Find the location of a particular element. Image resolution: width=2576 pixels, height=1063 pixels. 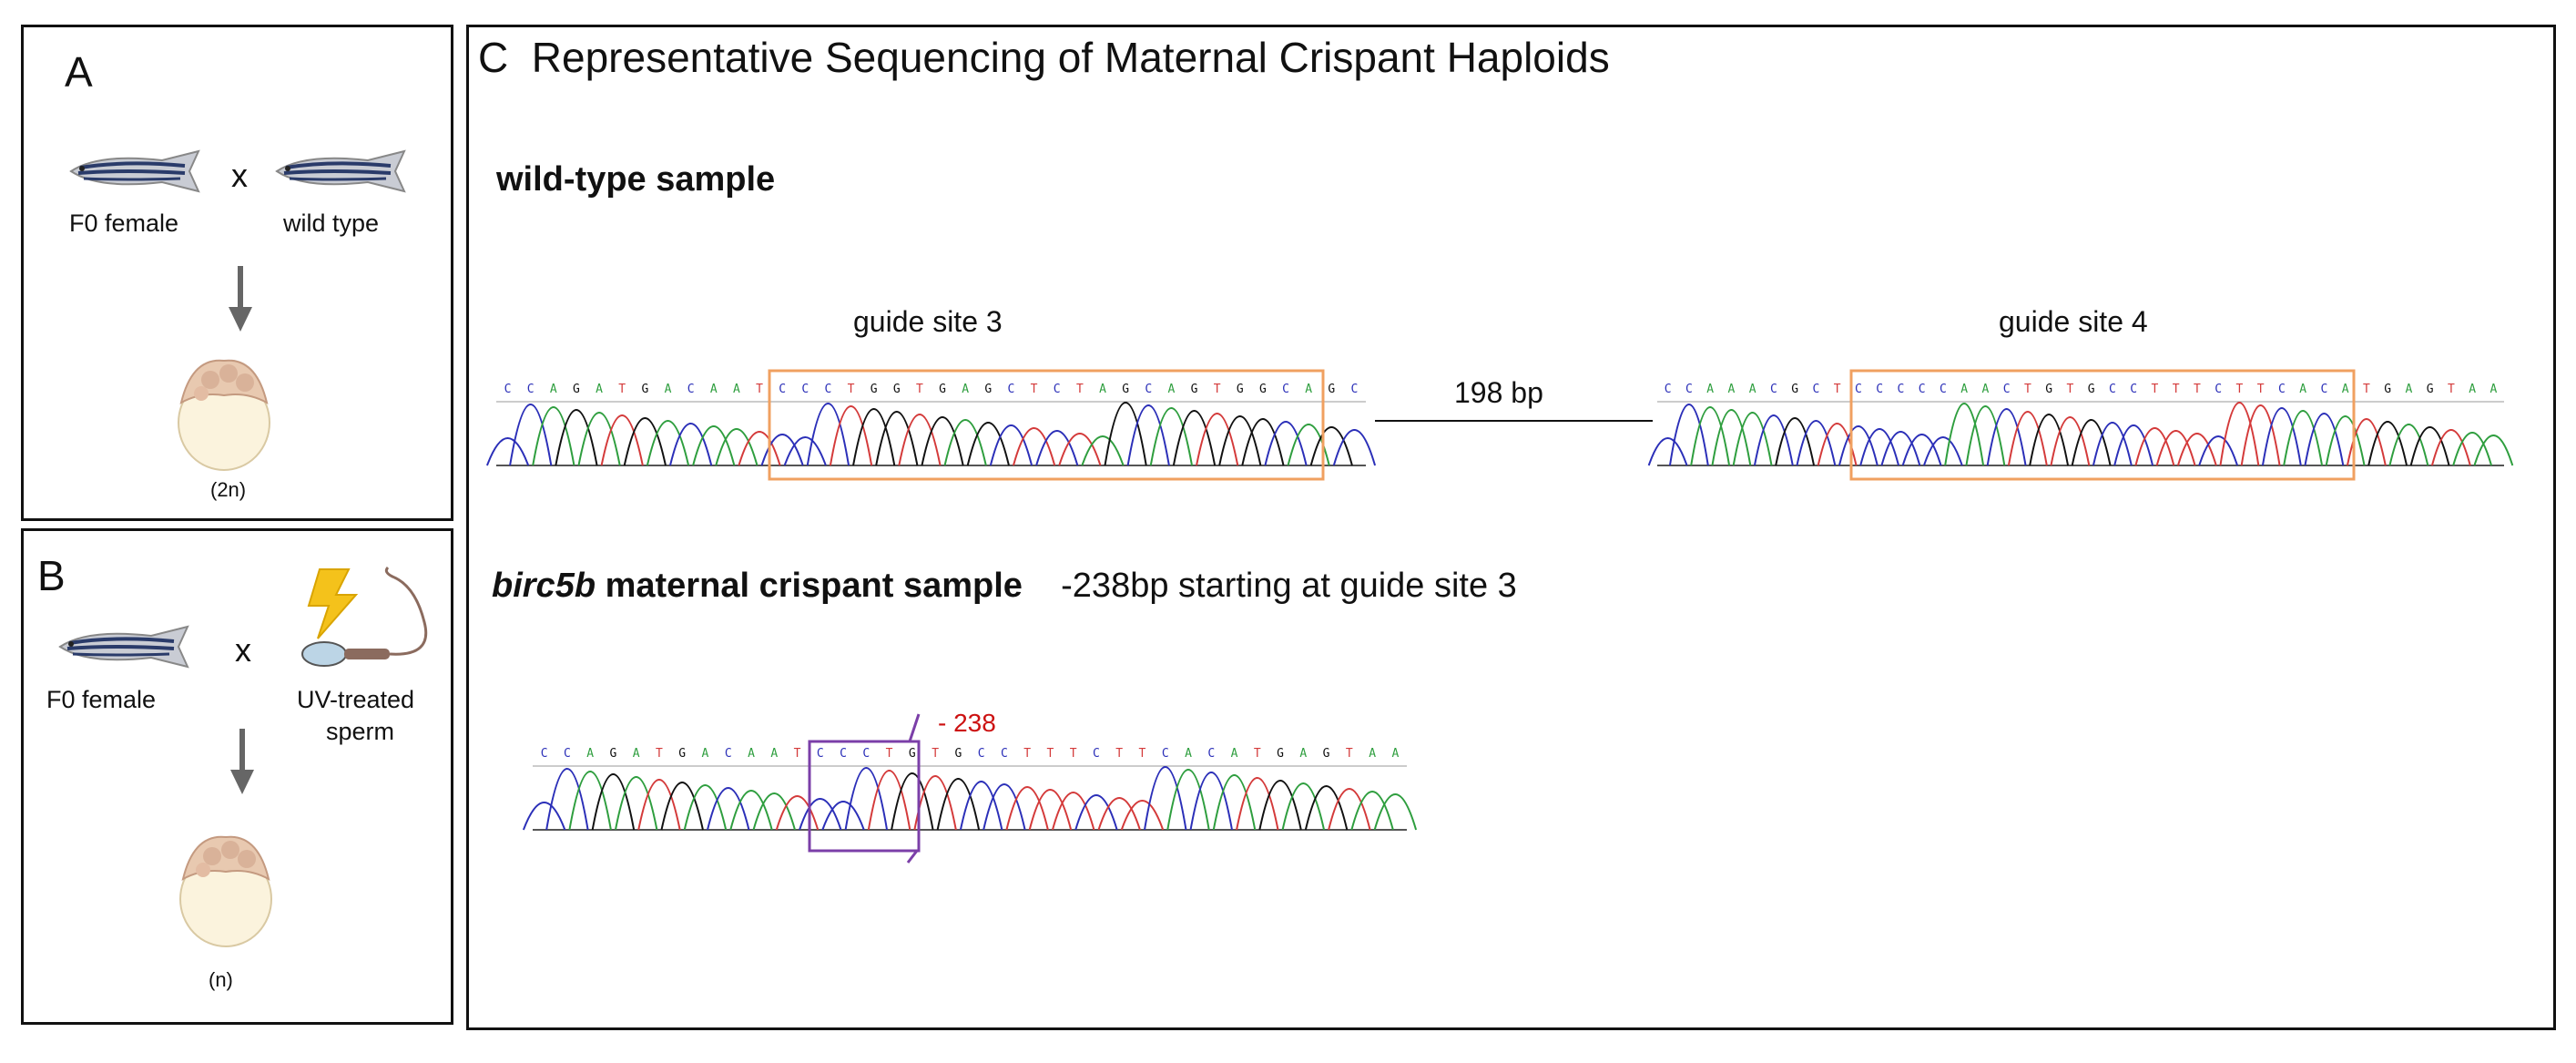

cross-symbol: x is located at coordinates (243, 650).